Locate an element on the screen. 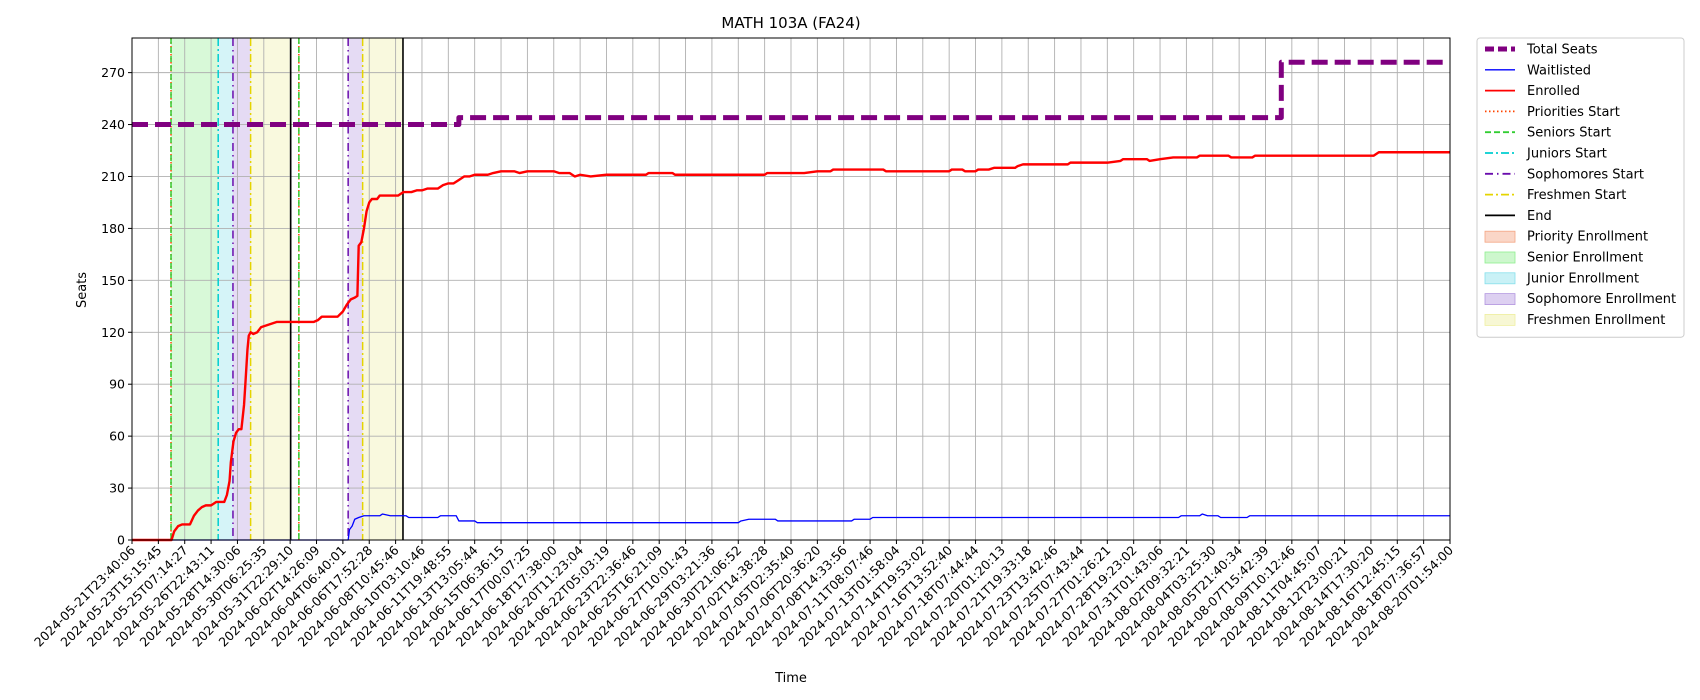 Image resolution: width=1700 pixels, height=700 pixels. y-tick-label: 210 is located at coordinates (113, 176).